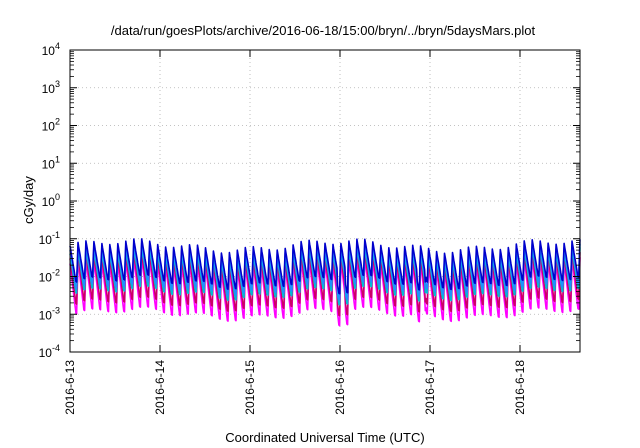 The height and width of the screenshot is (448, 640). What do you see at coordinates (70, 387) in the screenshot?
I see `x-tick-label: 2016-6-13` at bounding box center [70, 387].